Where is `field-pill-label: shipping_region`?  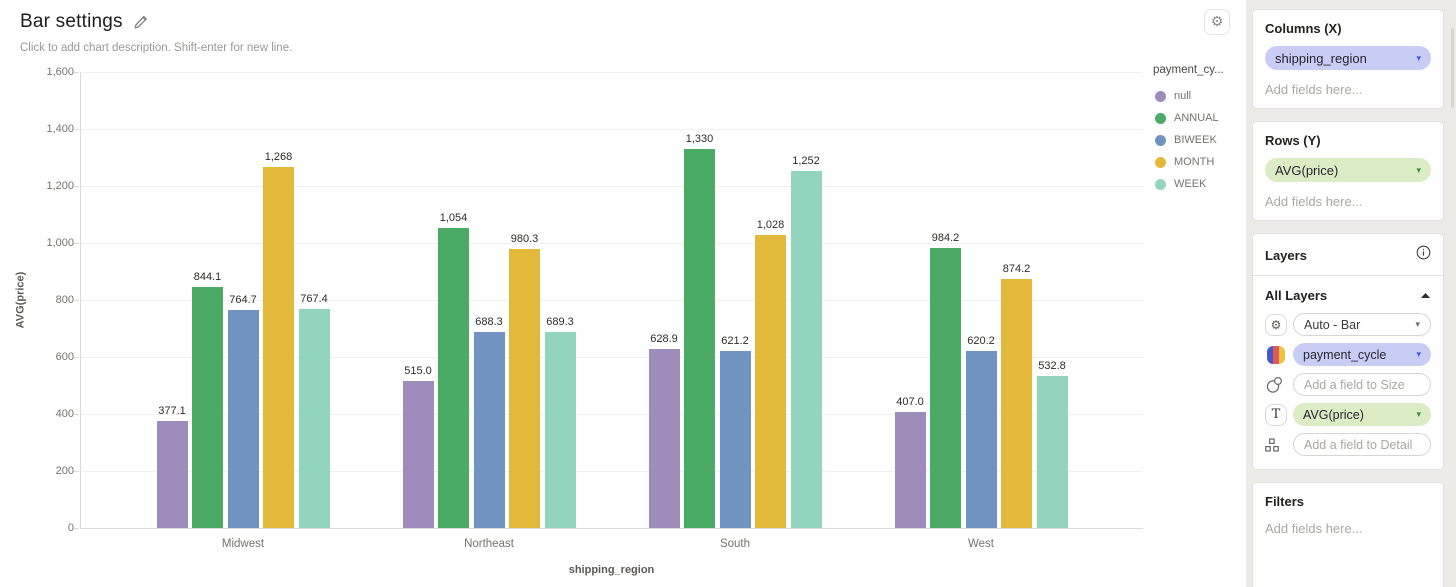
field-pill-label: shipping_region is located at coordinates (1321, 58).